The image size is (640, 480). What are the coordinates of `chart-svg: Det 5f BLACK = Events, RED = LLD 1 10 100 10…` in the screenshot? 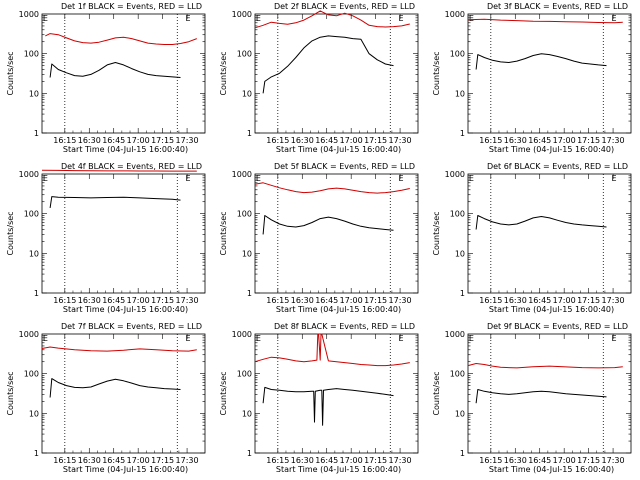 It's located at (319, 238).